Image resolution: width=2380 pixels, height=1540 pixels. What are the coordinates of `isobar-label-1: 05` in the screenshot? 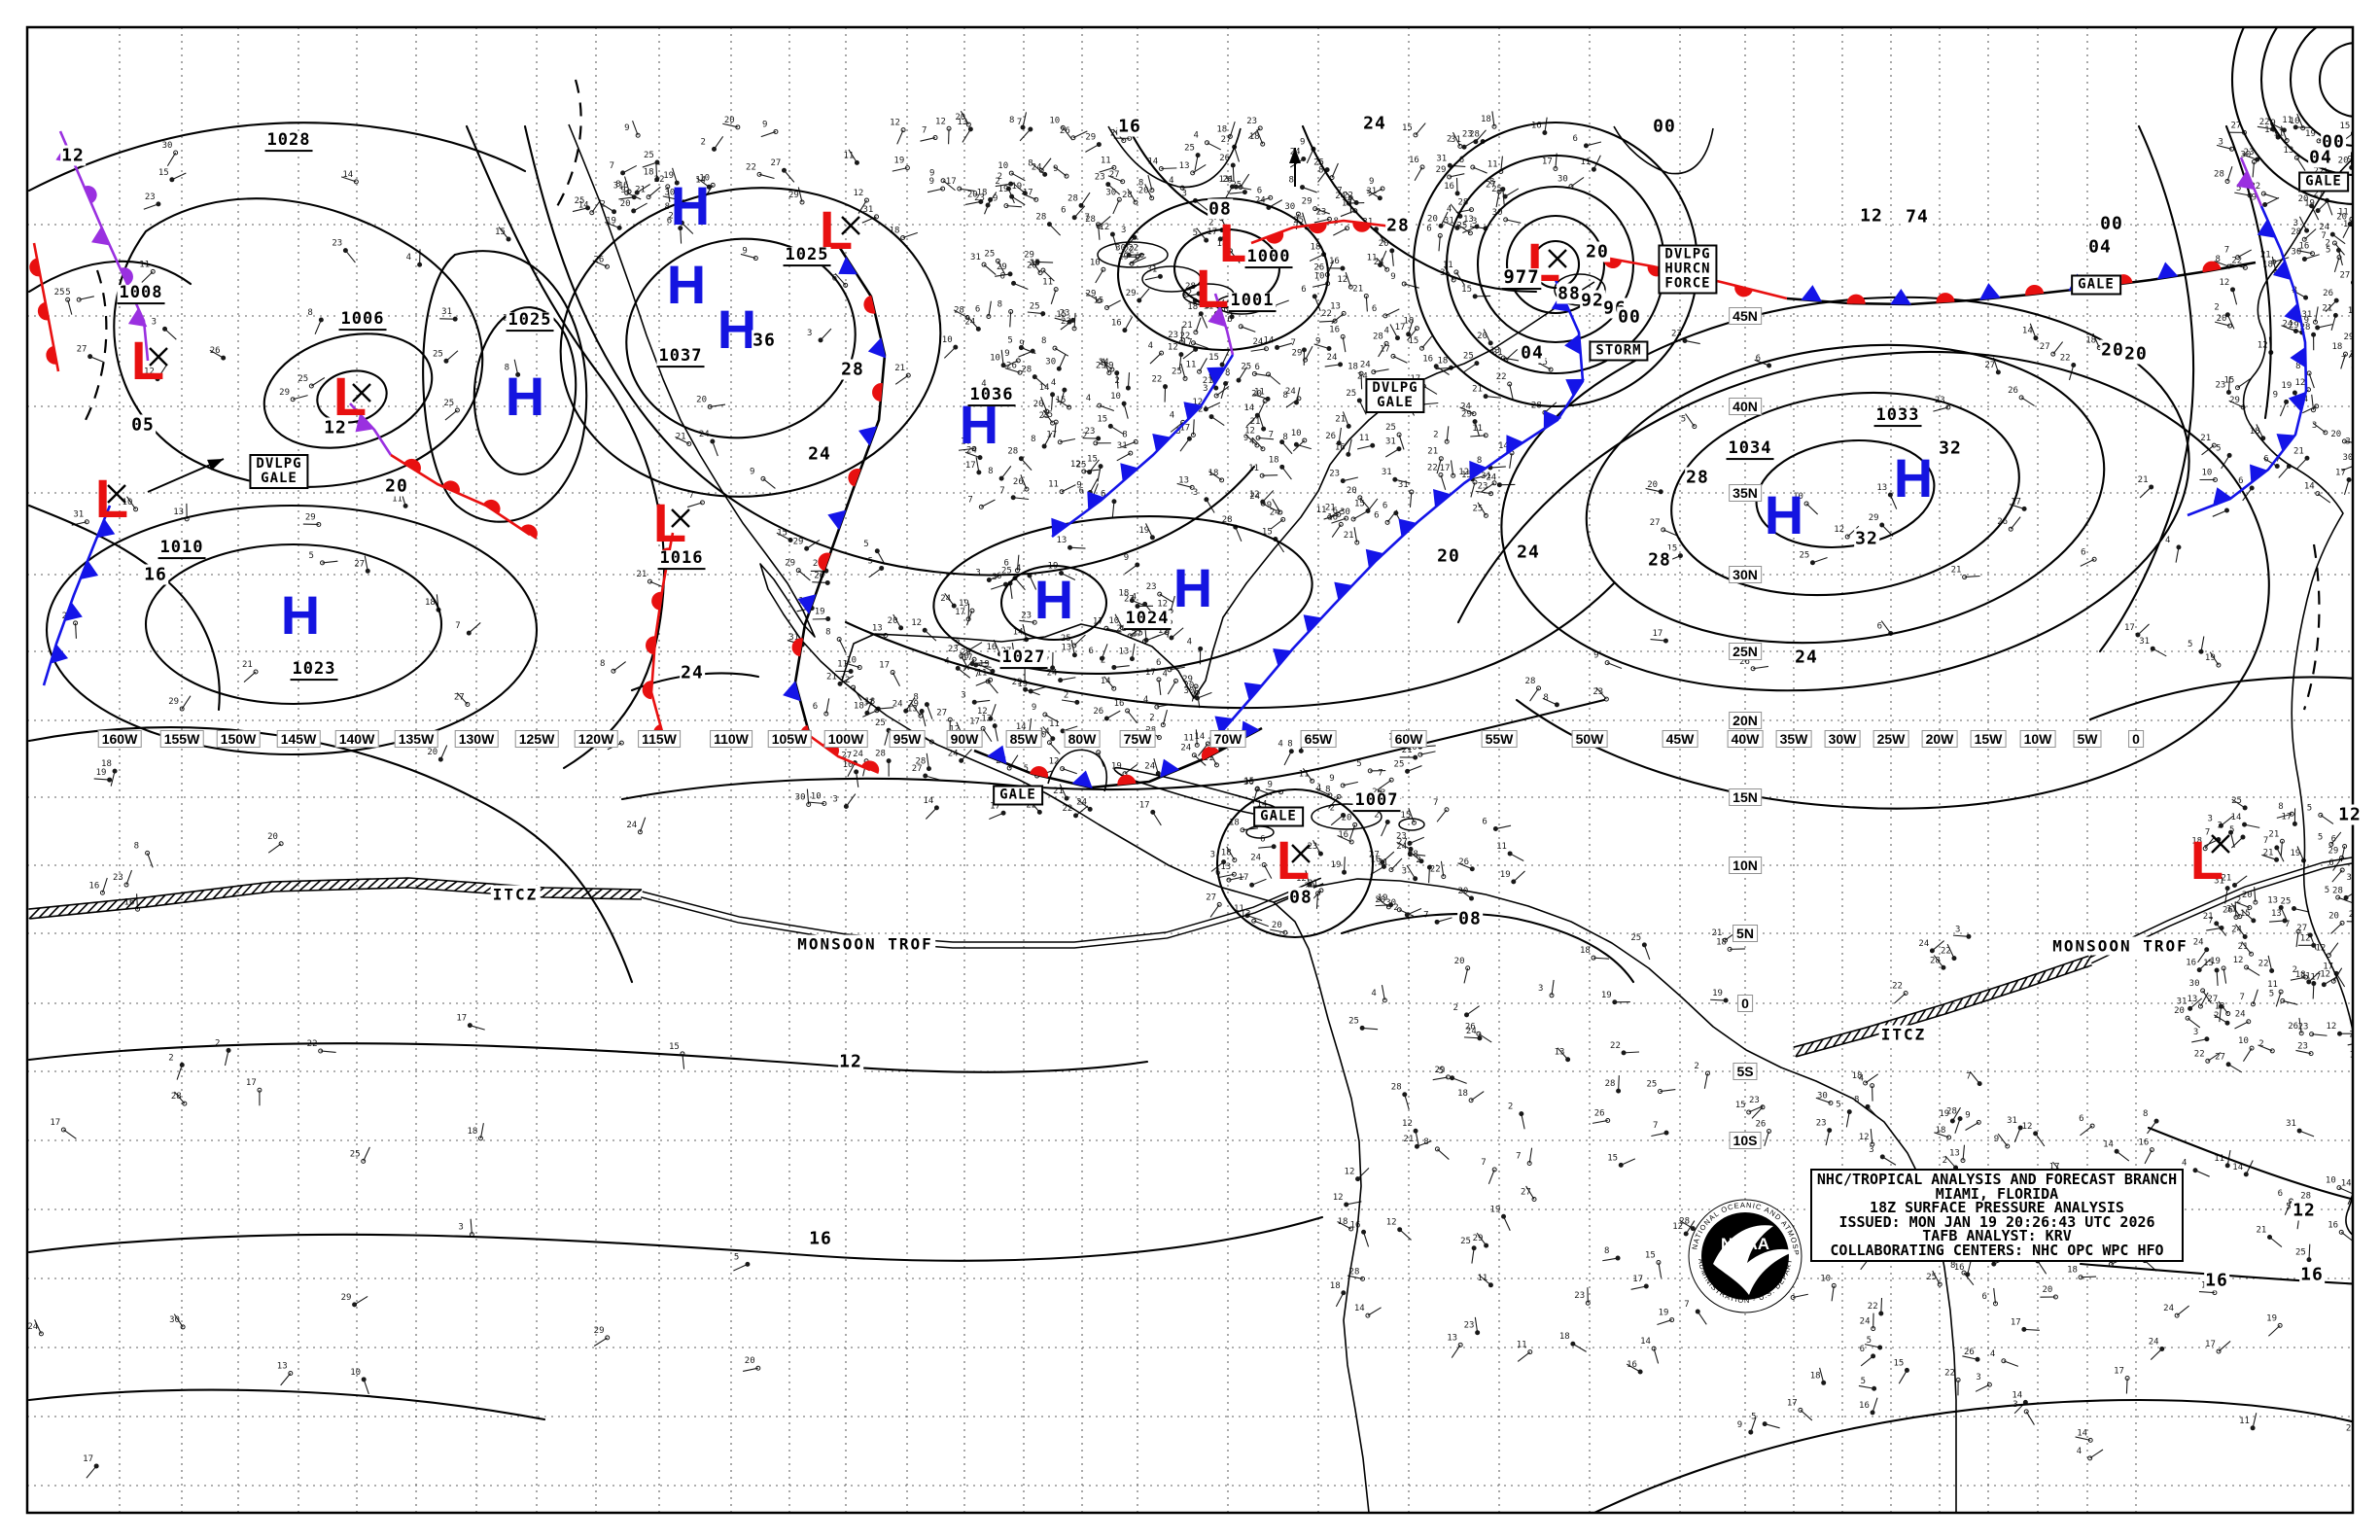 It's located at (143, 425).